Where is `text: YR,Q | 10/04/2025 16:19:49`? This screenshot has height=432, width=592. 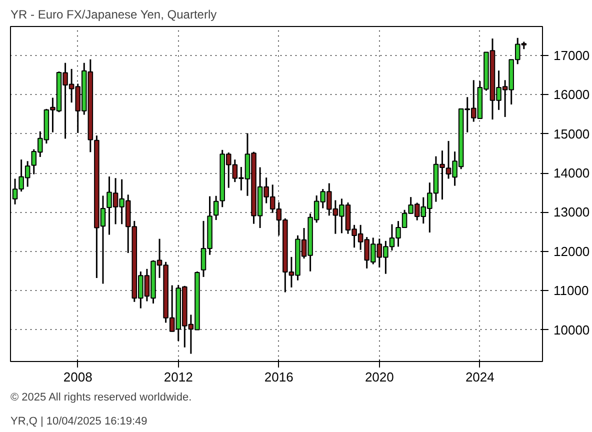 text: YR,Q | 10/04/2025 16:19:49 is located at coordinates (79, 422).